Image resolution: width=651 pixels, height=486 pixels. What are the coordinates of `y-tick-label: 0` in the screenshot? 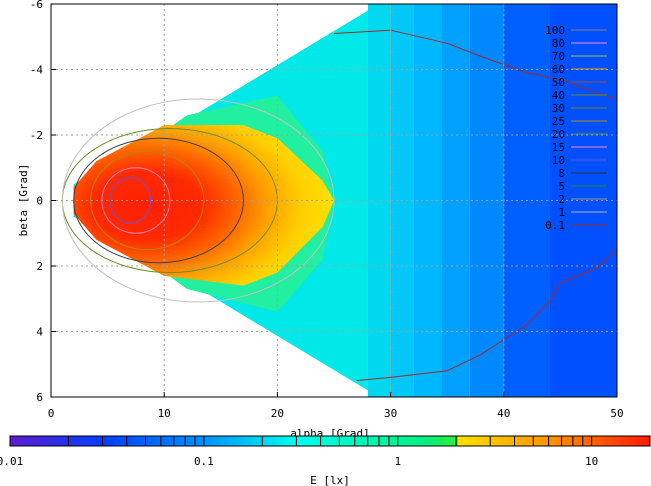 It's located at (39, 201).